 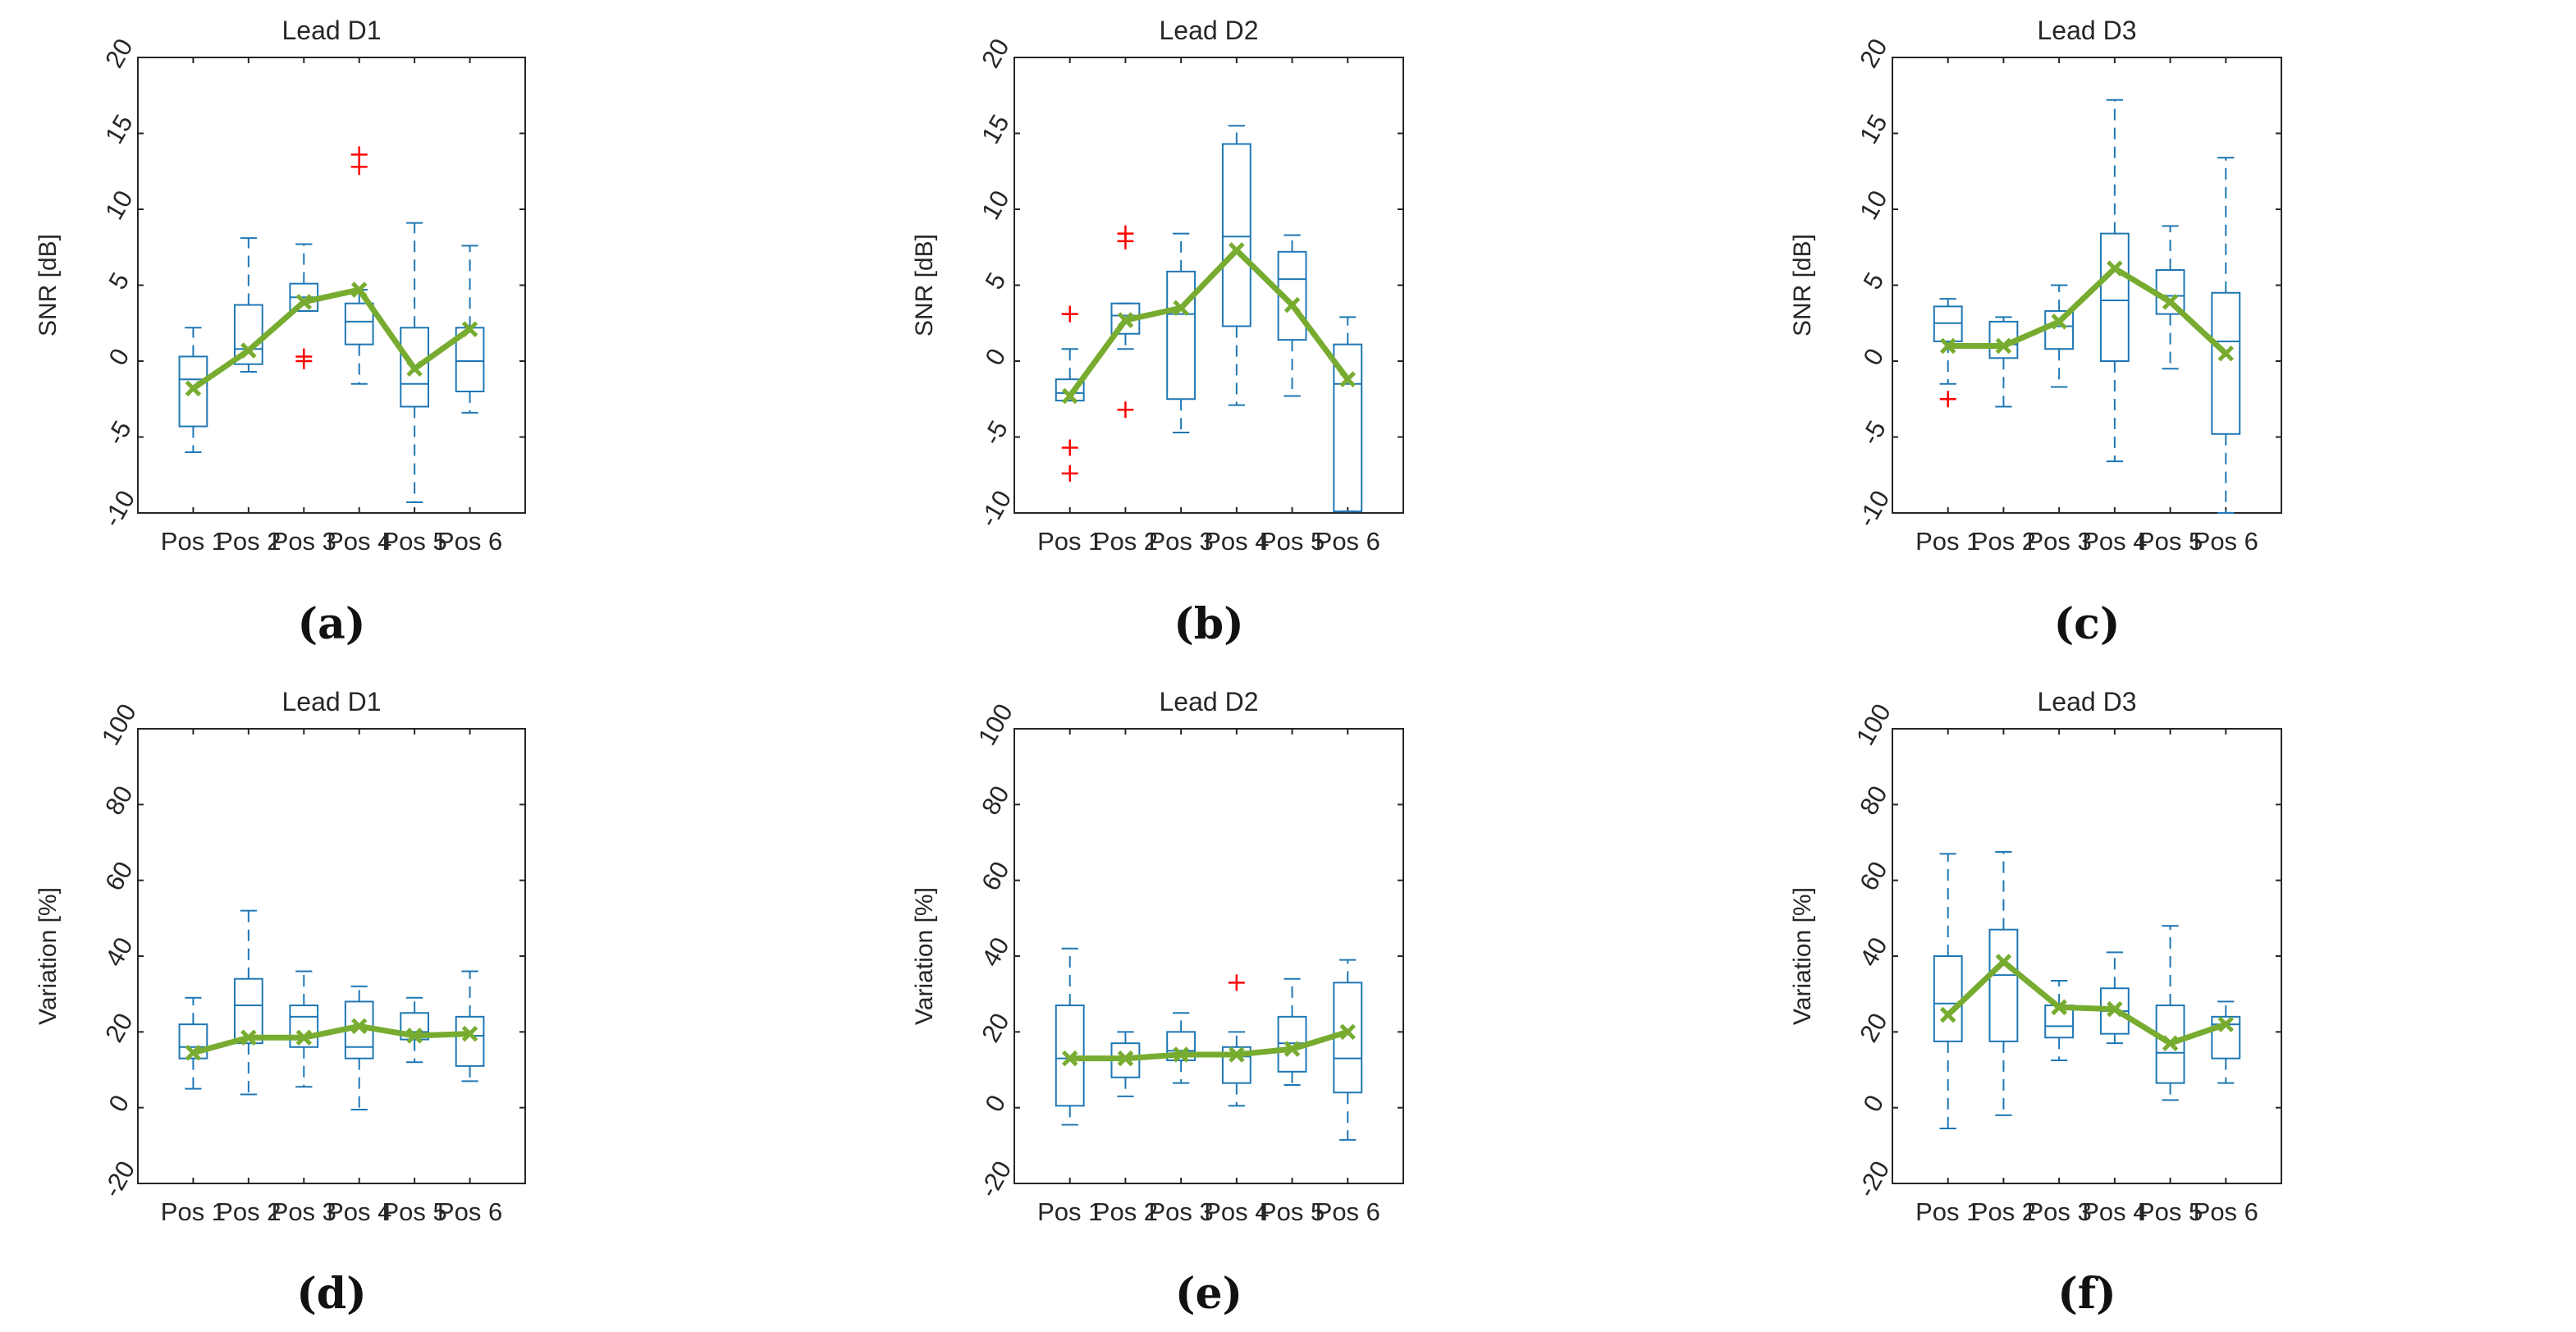 What do you see at coordinates (1209, 701) in the screenshot?
I see `chart-title: Lead D2` at bounding box center [1209, 701].